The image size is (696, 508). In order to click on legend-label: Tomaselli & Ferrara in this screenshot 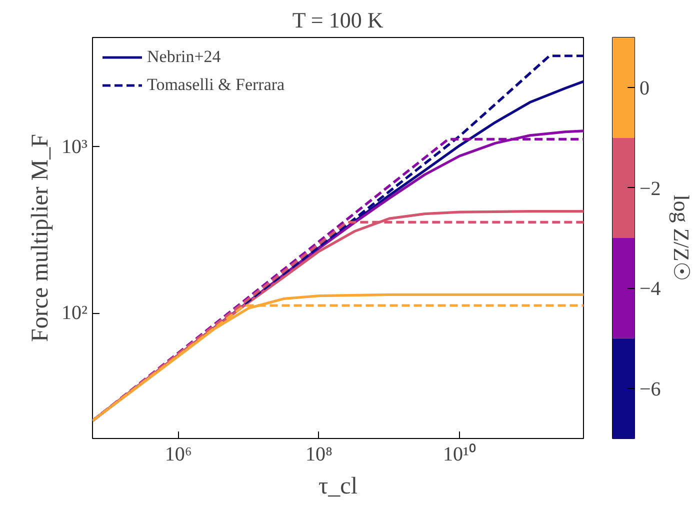, I will do `click(216, 85)`.